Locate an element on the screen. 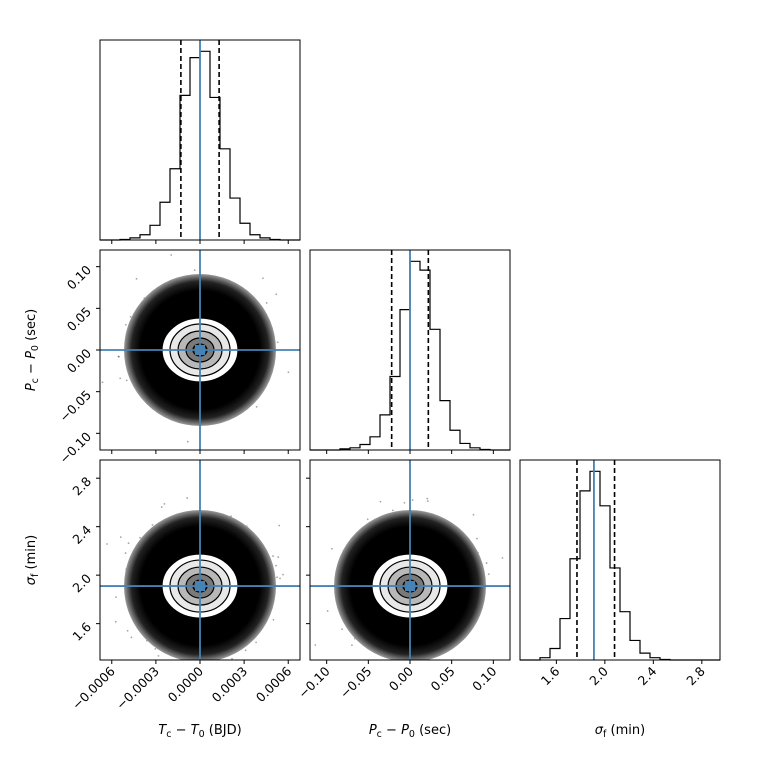  x-axis-label-pc: Pc − P0 (sec) is located at coordinates (410, 731).